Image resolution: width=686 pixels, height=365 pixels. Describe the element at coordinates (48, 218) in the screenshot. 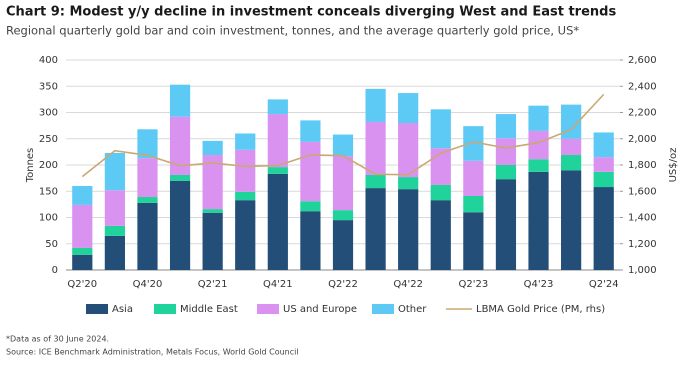

I see `y-tick-label: 100` at that location.